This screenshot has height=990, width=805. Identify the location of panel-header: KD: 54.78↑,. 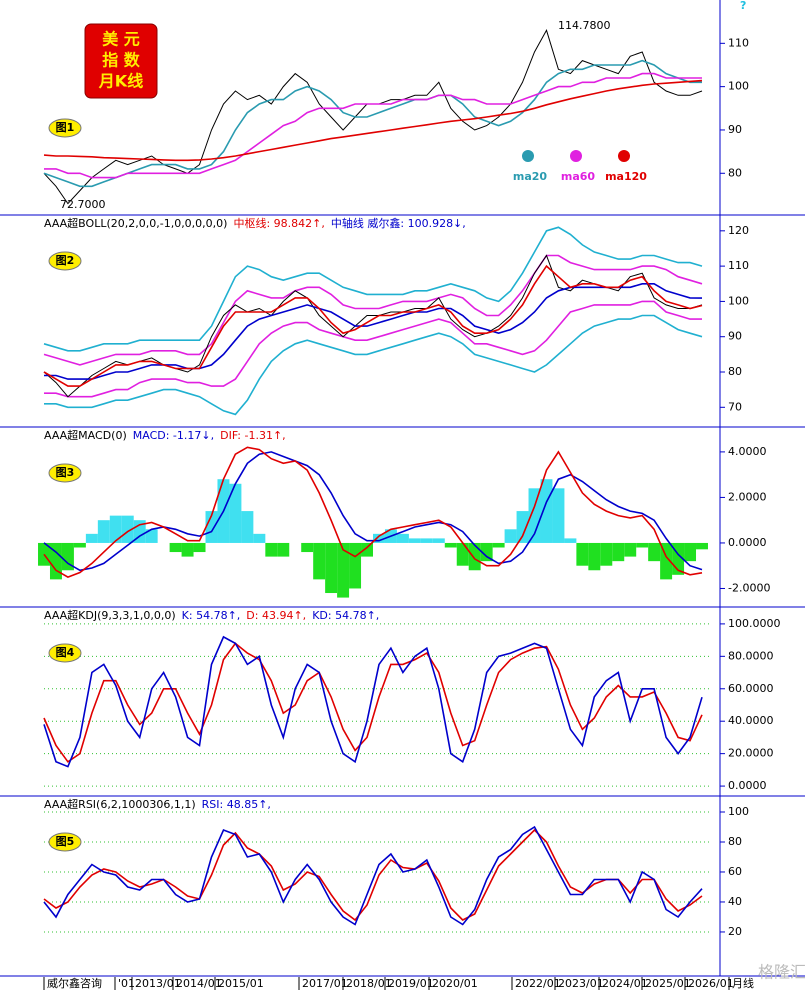
(345, 615).